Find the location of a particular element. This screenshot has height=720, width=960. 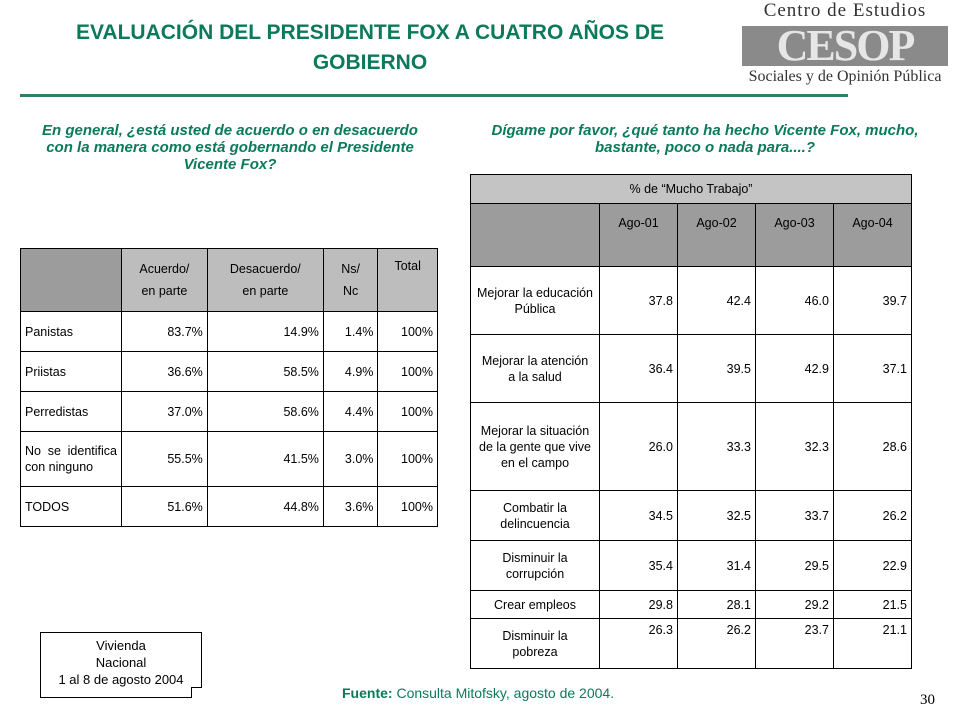

approval-header-total: Total is located at coordinates (407, 280).